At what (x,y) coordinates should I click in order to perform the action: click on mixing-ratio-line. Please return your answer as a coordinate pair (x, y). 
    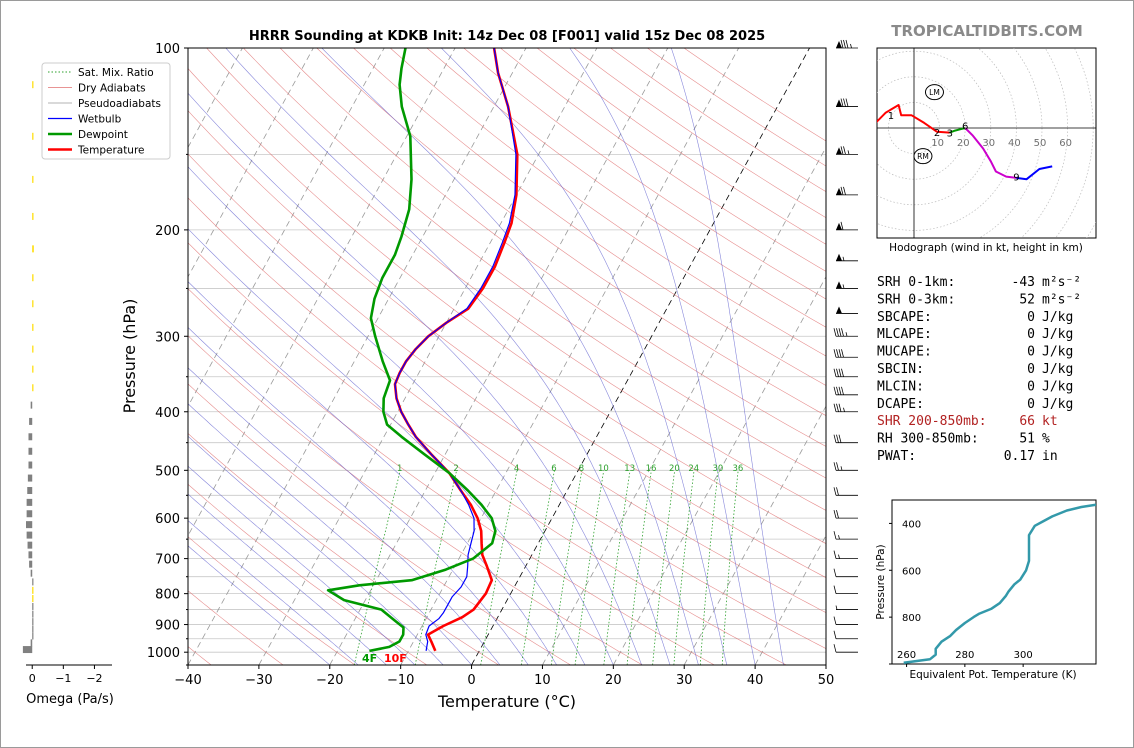
    Looking at the image, I should click on (435, 567).